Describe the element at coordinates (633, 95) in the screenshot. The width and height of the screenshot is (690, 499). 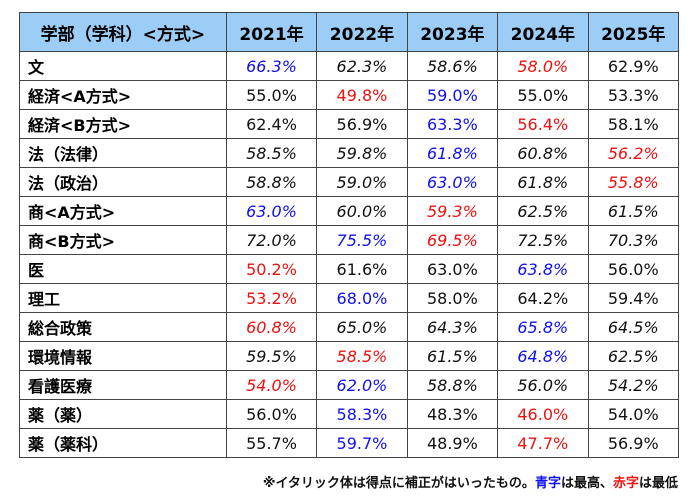
I see `rate-cell: 53.3%` at that location.